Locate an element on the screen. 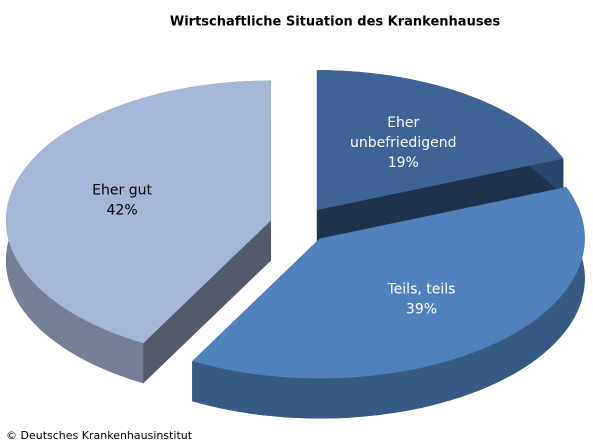 The image size is (593, 446). slice-value-label: 39% is located at coordinates (421, 309).